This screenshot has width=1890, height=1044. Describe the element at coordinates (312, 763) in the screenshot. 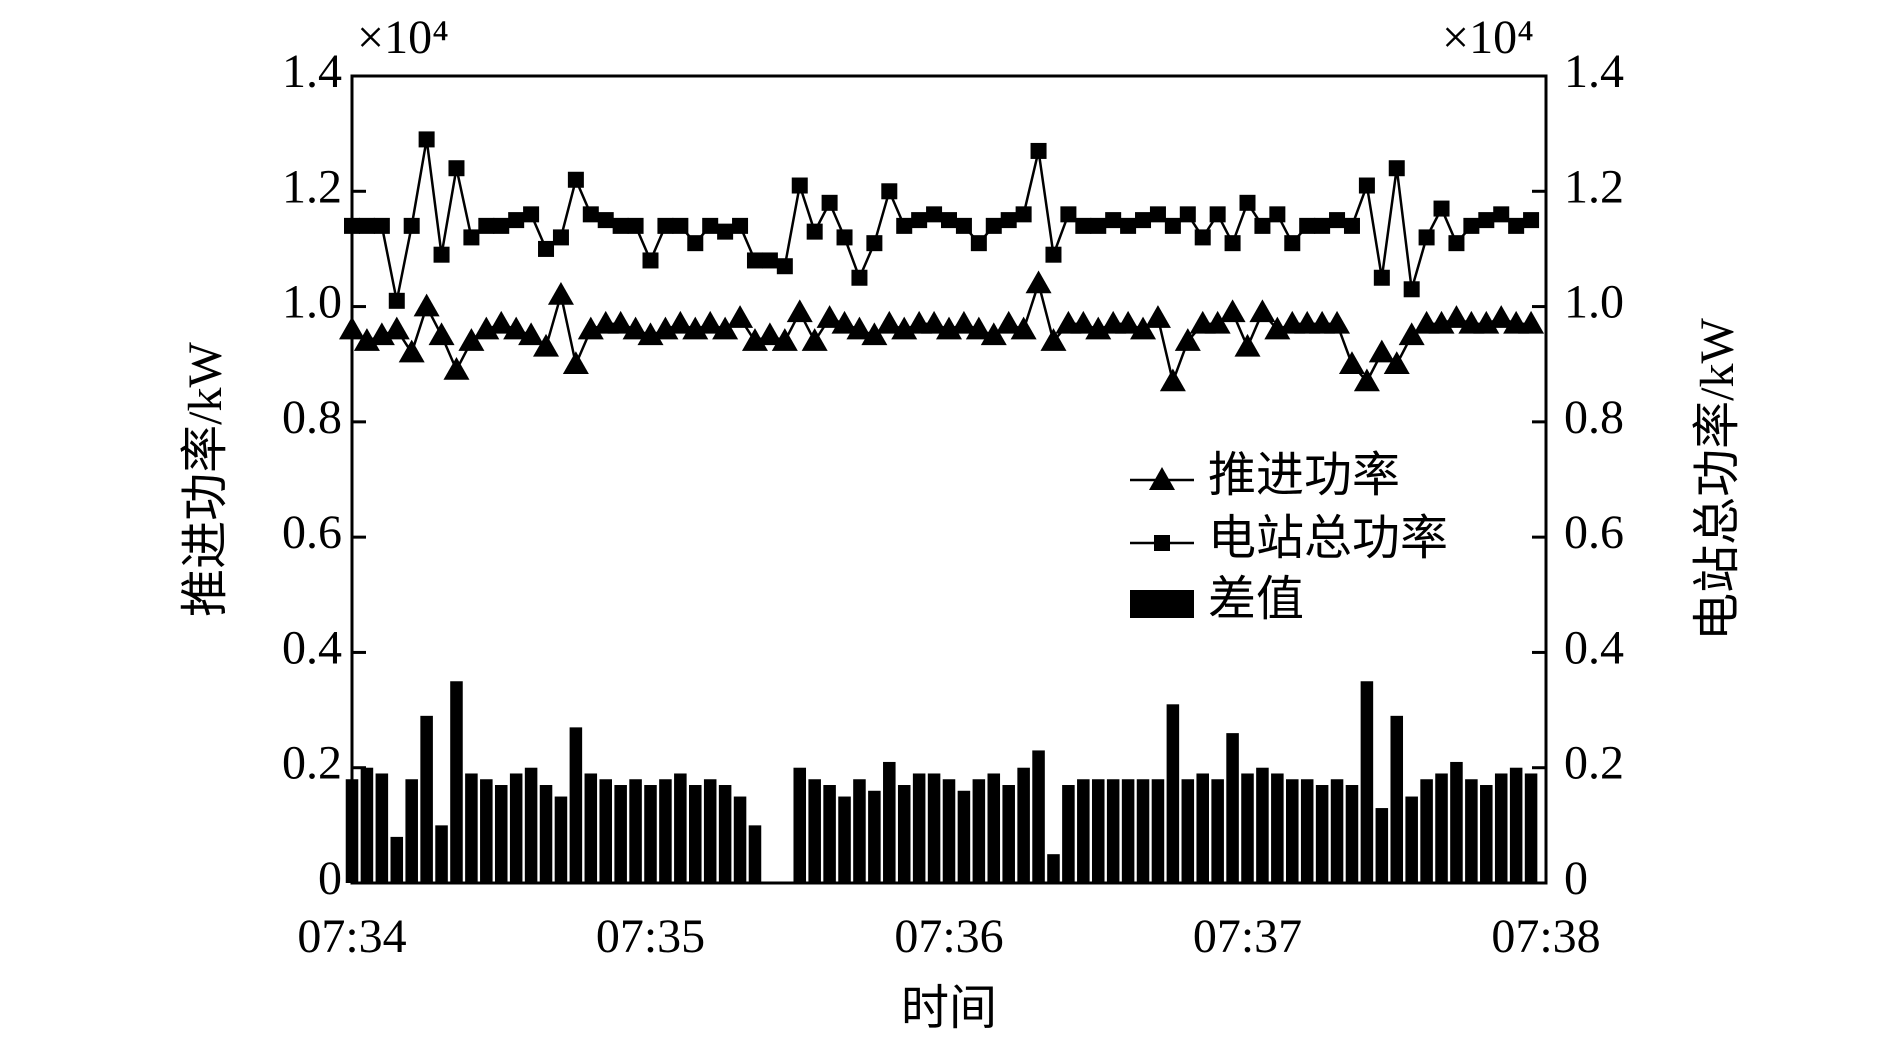

I see `y-tick-label: 0.2` at that location.